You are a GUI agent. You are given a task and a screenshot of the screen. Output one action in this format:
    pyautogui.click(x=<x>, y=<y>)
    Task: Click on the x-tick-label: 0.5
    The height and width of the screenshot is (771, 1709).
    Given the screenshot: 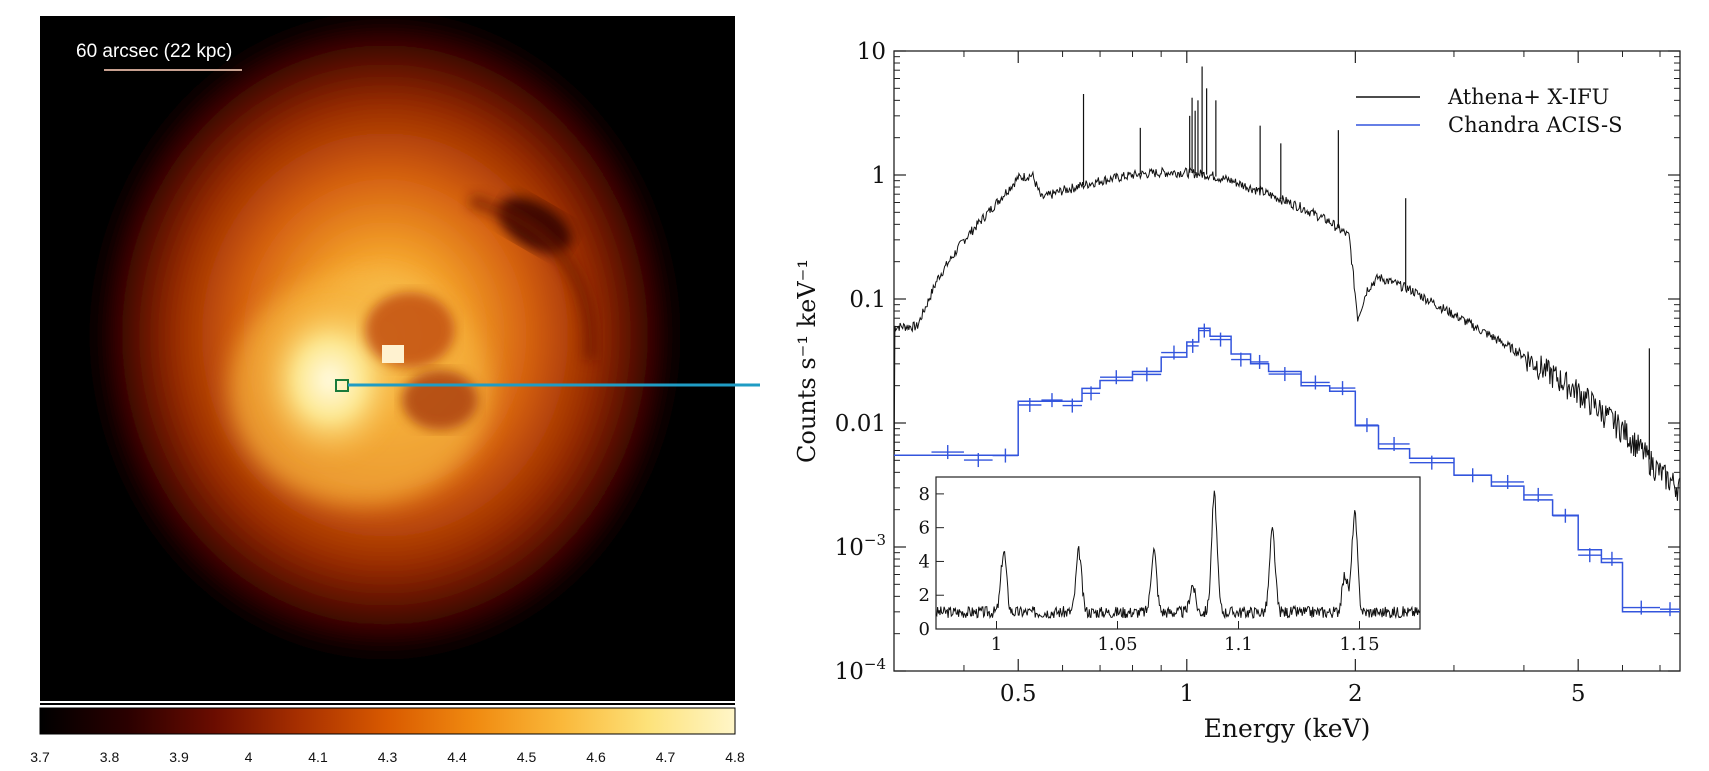 What is the action you would take?
    pyautogui.click(x=1018, y=694)
    